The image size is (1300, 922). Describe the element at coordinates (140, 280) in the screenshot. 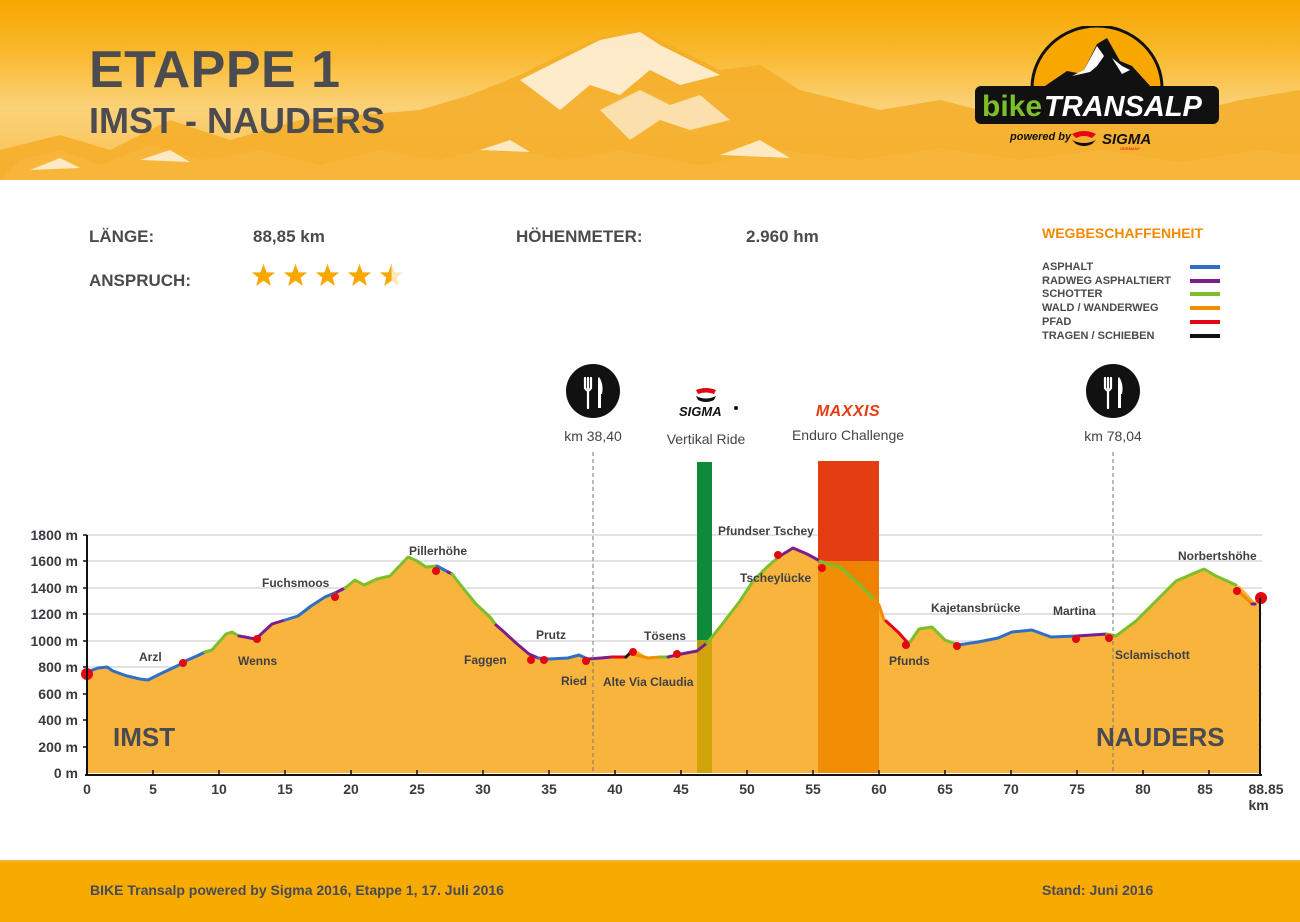

I see `difficulty-label: ANSPRUCH:` at that location.